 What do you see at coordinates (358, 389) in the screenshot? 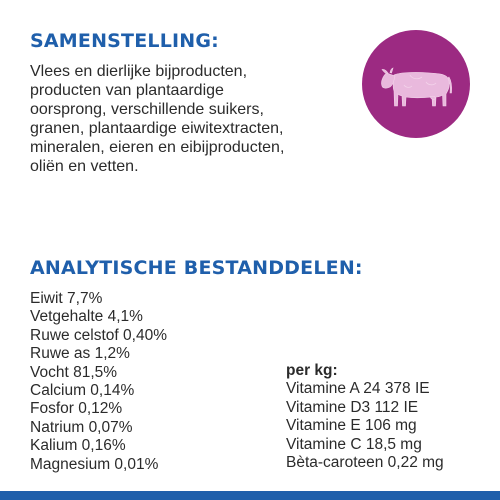
I see `vitamin-item: Vitamine A 24 378 IE` at bounding box center [358, 389].